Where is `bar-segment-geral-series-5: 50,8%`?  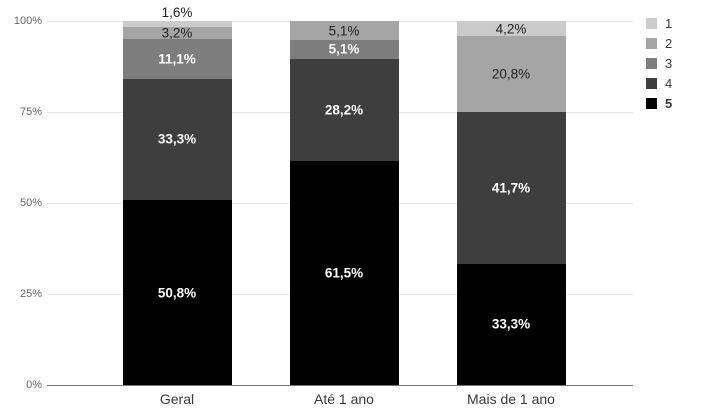
bar-segment-geral-series-5: 50,8% is located at coordinates (177, 292).